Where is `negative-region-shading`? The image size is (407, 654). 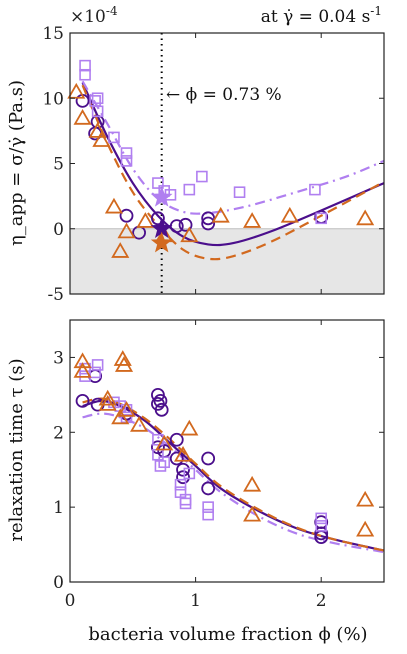 negative-region-shading is located at coordinates (227, 261).